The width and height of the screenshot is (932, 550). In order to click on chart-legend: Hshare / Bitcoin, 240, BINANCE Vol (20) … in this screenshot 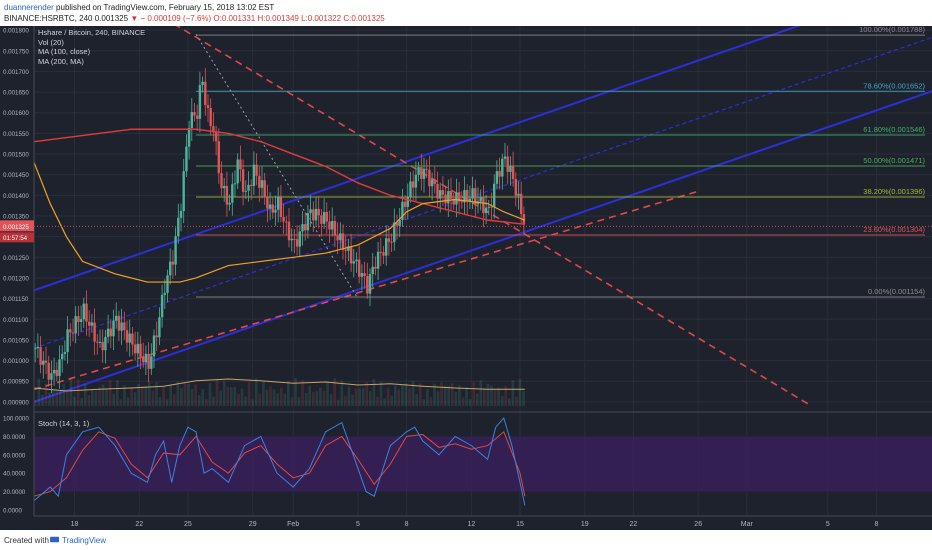, I will do `click(91, 47)`.